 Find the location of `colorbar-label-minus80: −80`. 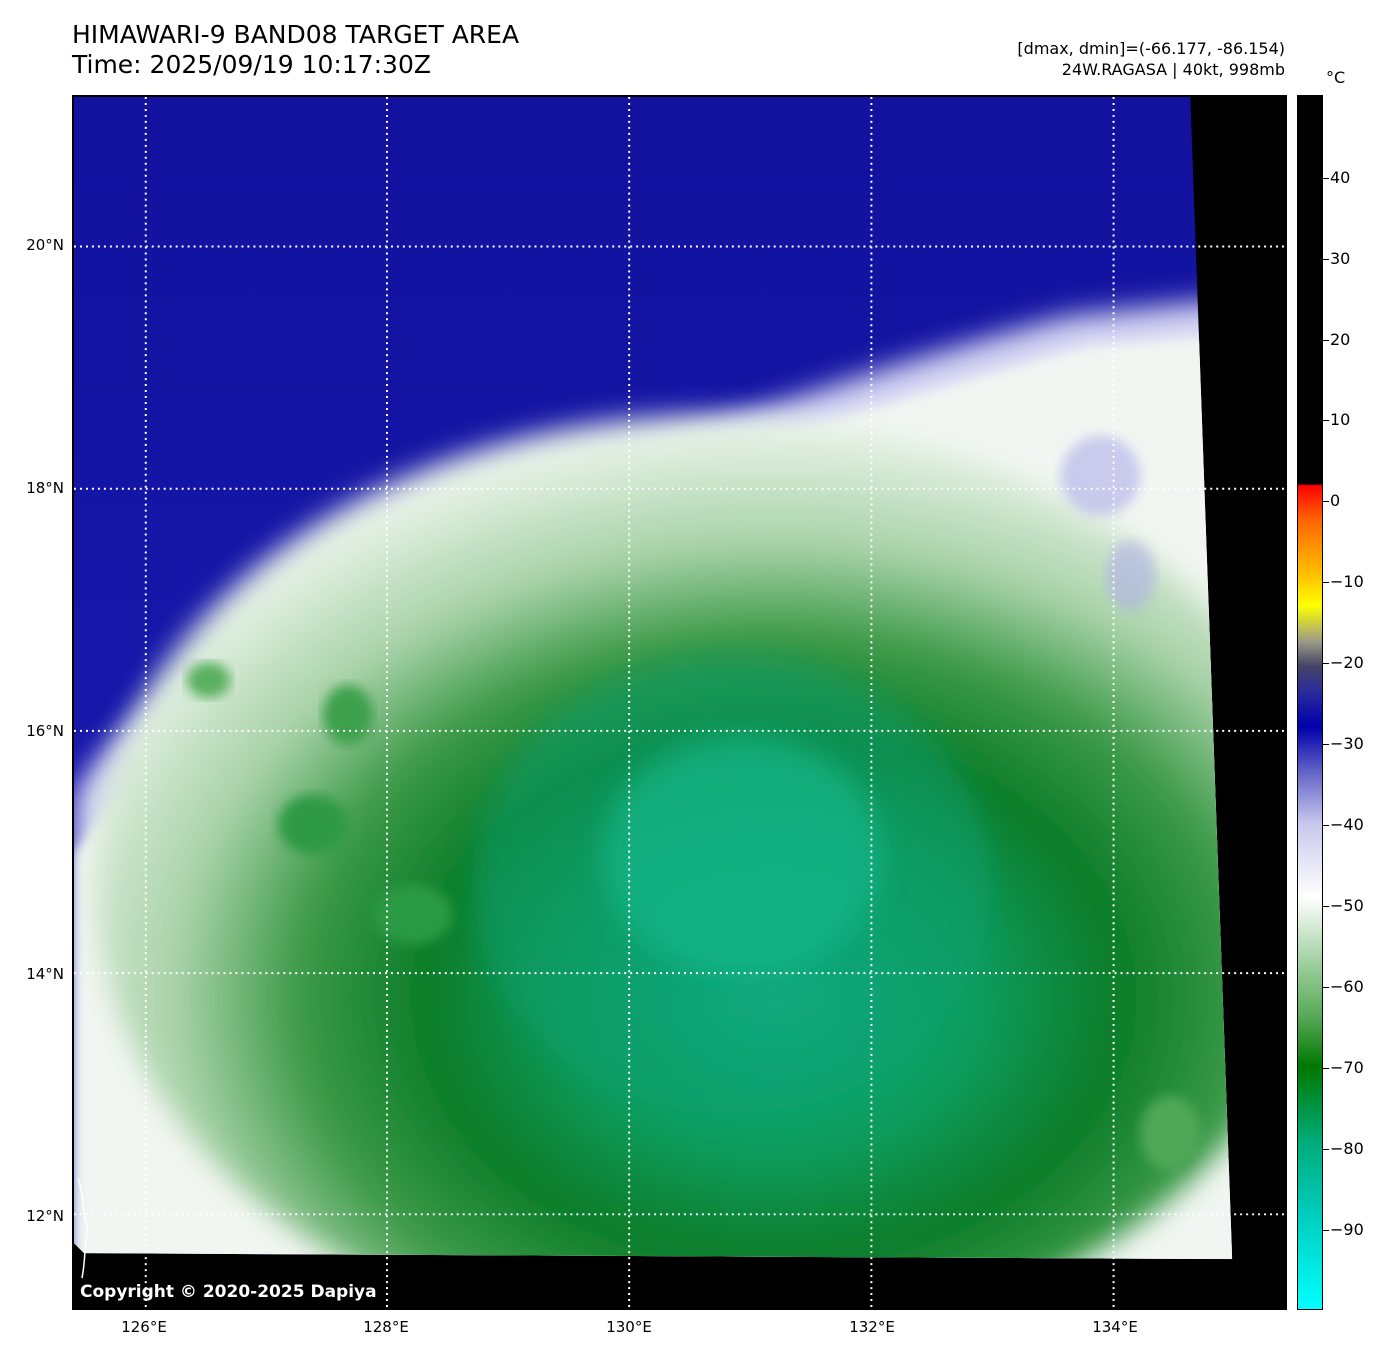

colorbar-label-minus80: −80 is located at coordinates (1347, 1148).